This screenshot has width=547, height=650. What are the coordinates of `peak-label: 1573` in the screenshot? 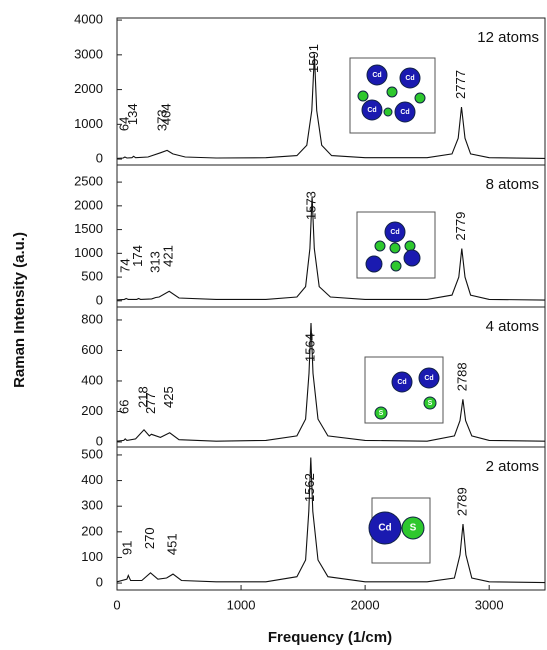 It's located at (311, 205).